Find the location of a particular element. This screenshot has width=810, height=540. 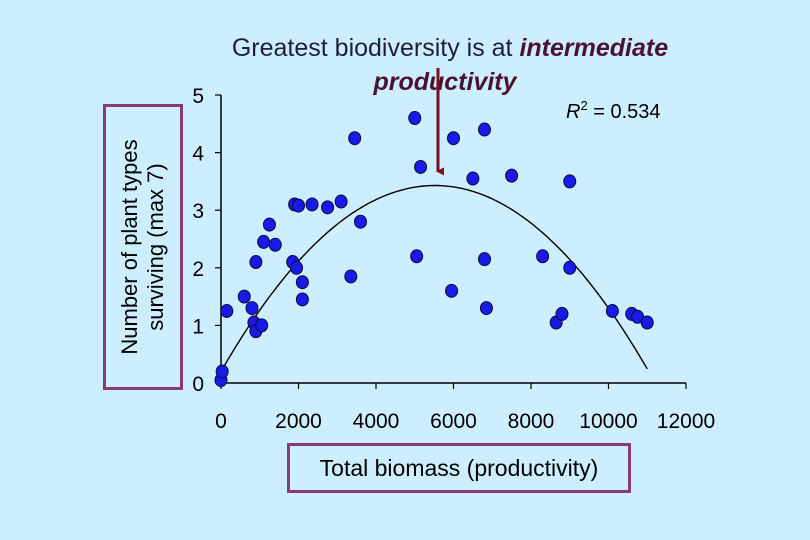

title-emphasis-productivity: productivity is located at coordinates (445, 82).